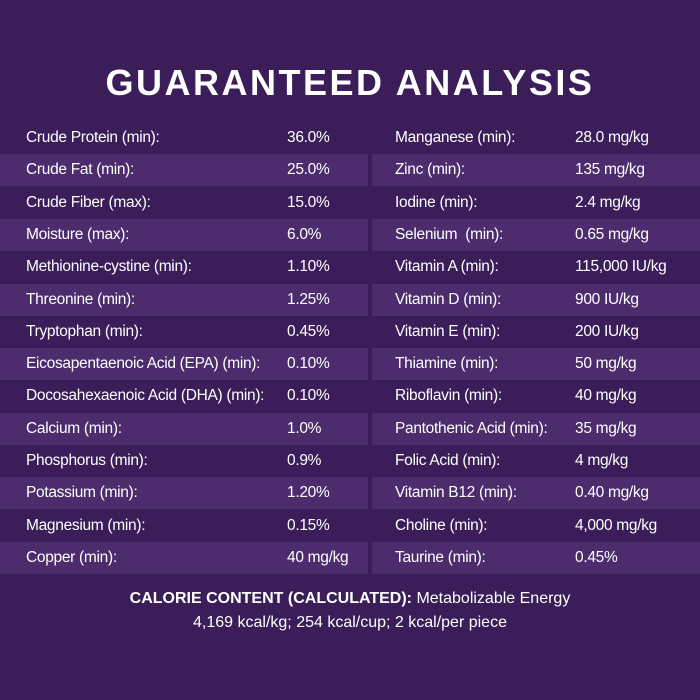  Describe the element at coordinates (536, 396) in the screenshot. I see `table-row: Riboflavin (min): 40 mg/kg` at that location.